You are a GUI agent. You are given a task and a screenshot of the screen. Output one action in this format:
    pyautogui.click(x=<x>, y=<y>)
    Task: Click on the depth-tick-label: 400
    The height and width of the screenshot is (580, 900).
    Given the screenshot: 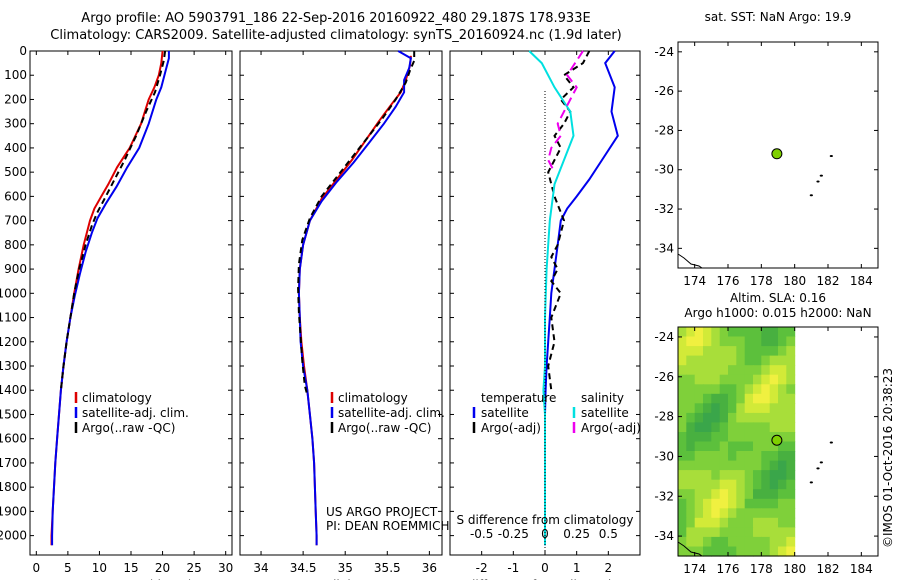 What is the action you would take?
    pyautogui.click(x=15, y=148)
    